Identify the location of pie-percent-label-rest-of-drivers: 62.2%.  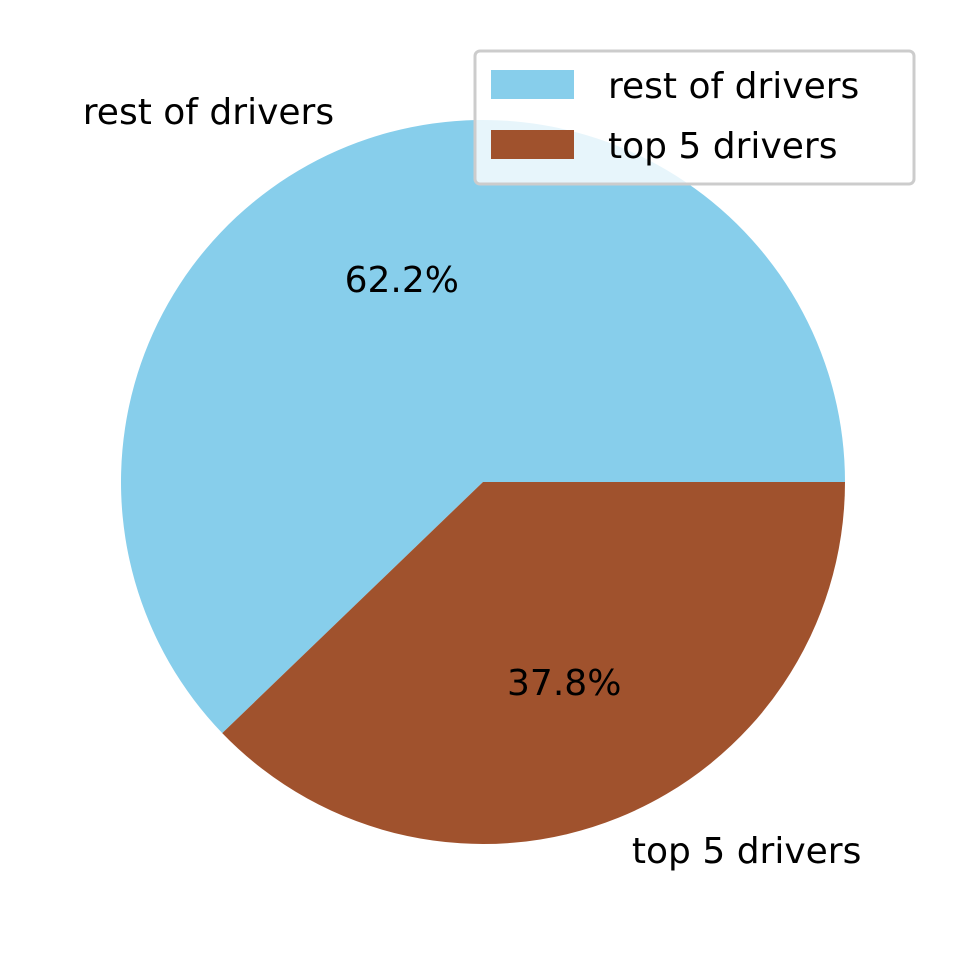
(402, 280).